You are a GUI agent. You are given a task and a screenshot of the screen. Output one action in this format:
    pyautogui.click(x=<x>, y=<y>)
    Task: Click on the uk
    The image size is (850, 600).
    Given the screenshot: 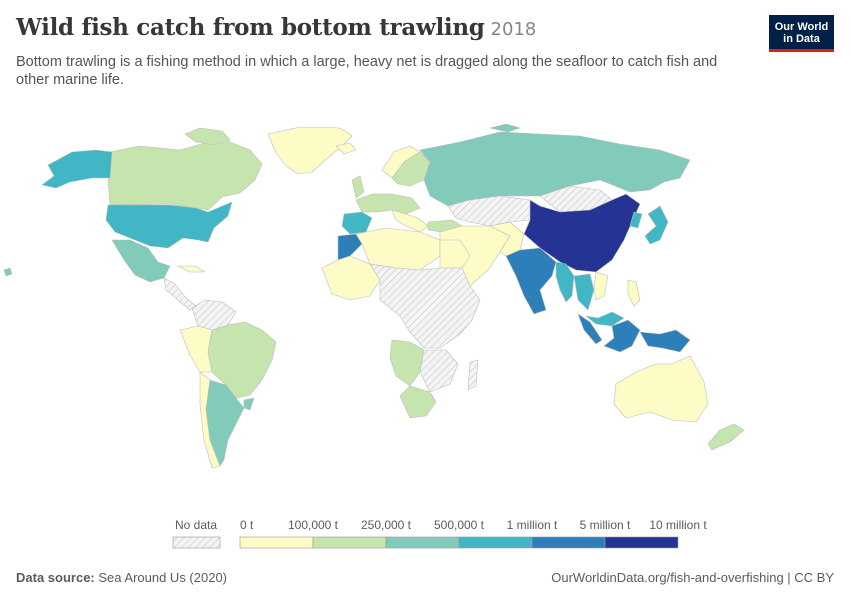 What is the action you would take?
    pyautogui.click(x=358, y=187)
    